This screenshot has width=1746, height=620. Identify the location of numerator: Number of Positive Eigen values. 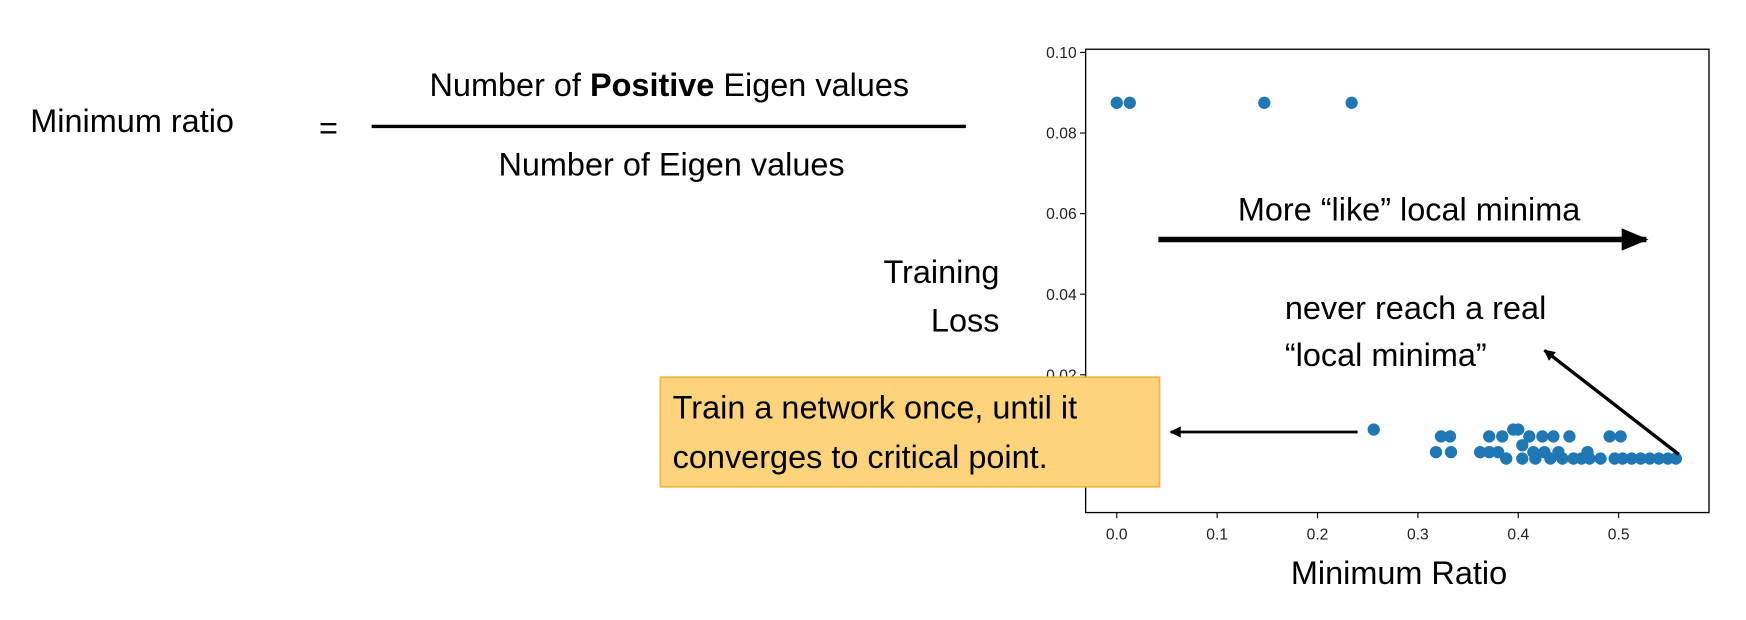
(670, 85).